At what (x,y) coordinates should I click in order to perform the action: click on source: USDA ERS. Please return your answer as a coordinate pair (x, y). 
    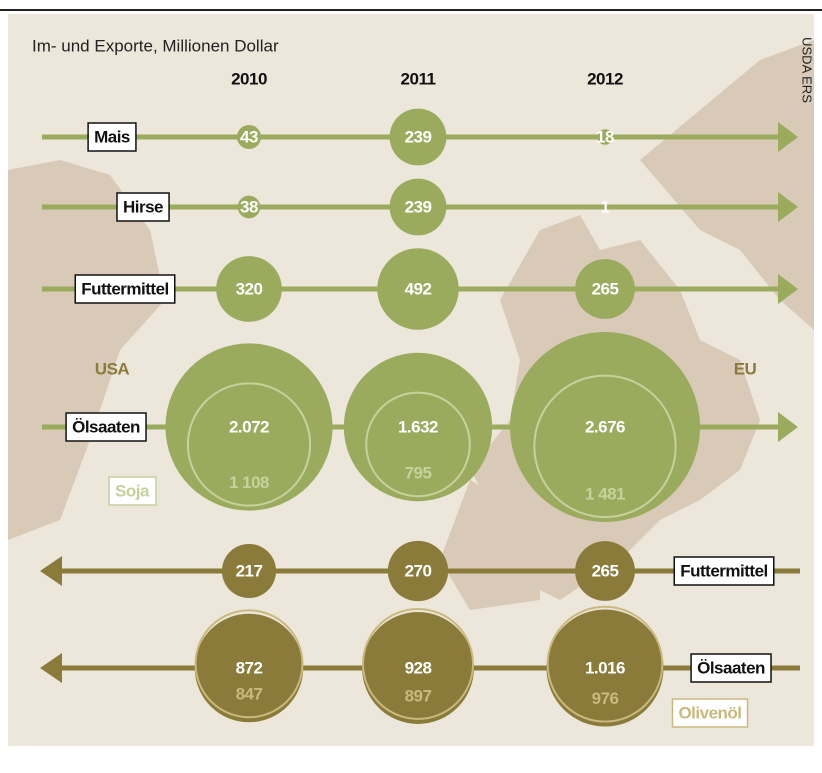
    Looking at the image, I should click on (807, 70).